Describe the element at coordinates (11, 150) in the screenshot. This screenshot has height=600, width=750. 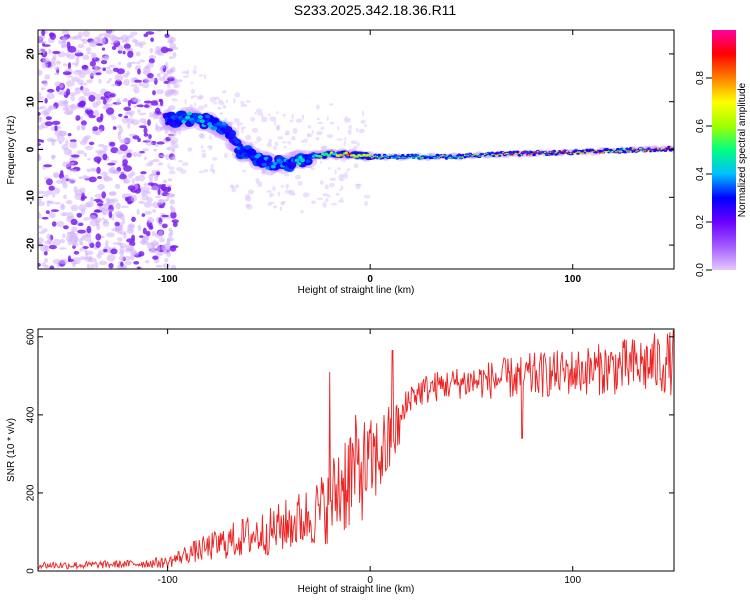
I see `spectrogram-y-label: Frequency (Hz)` at that location.